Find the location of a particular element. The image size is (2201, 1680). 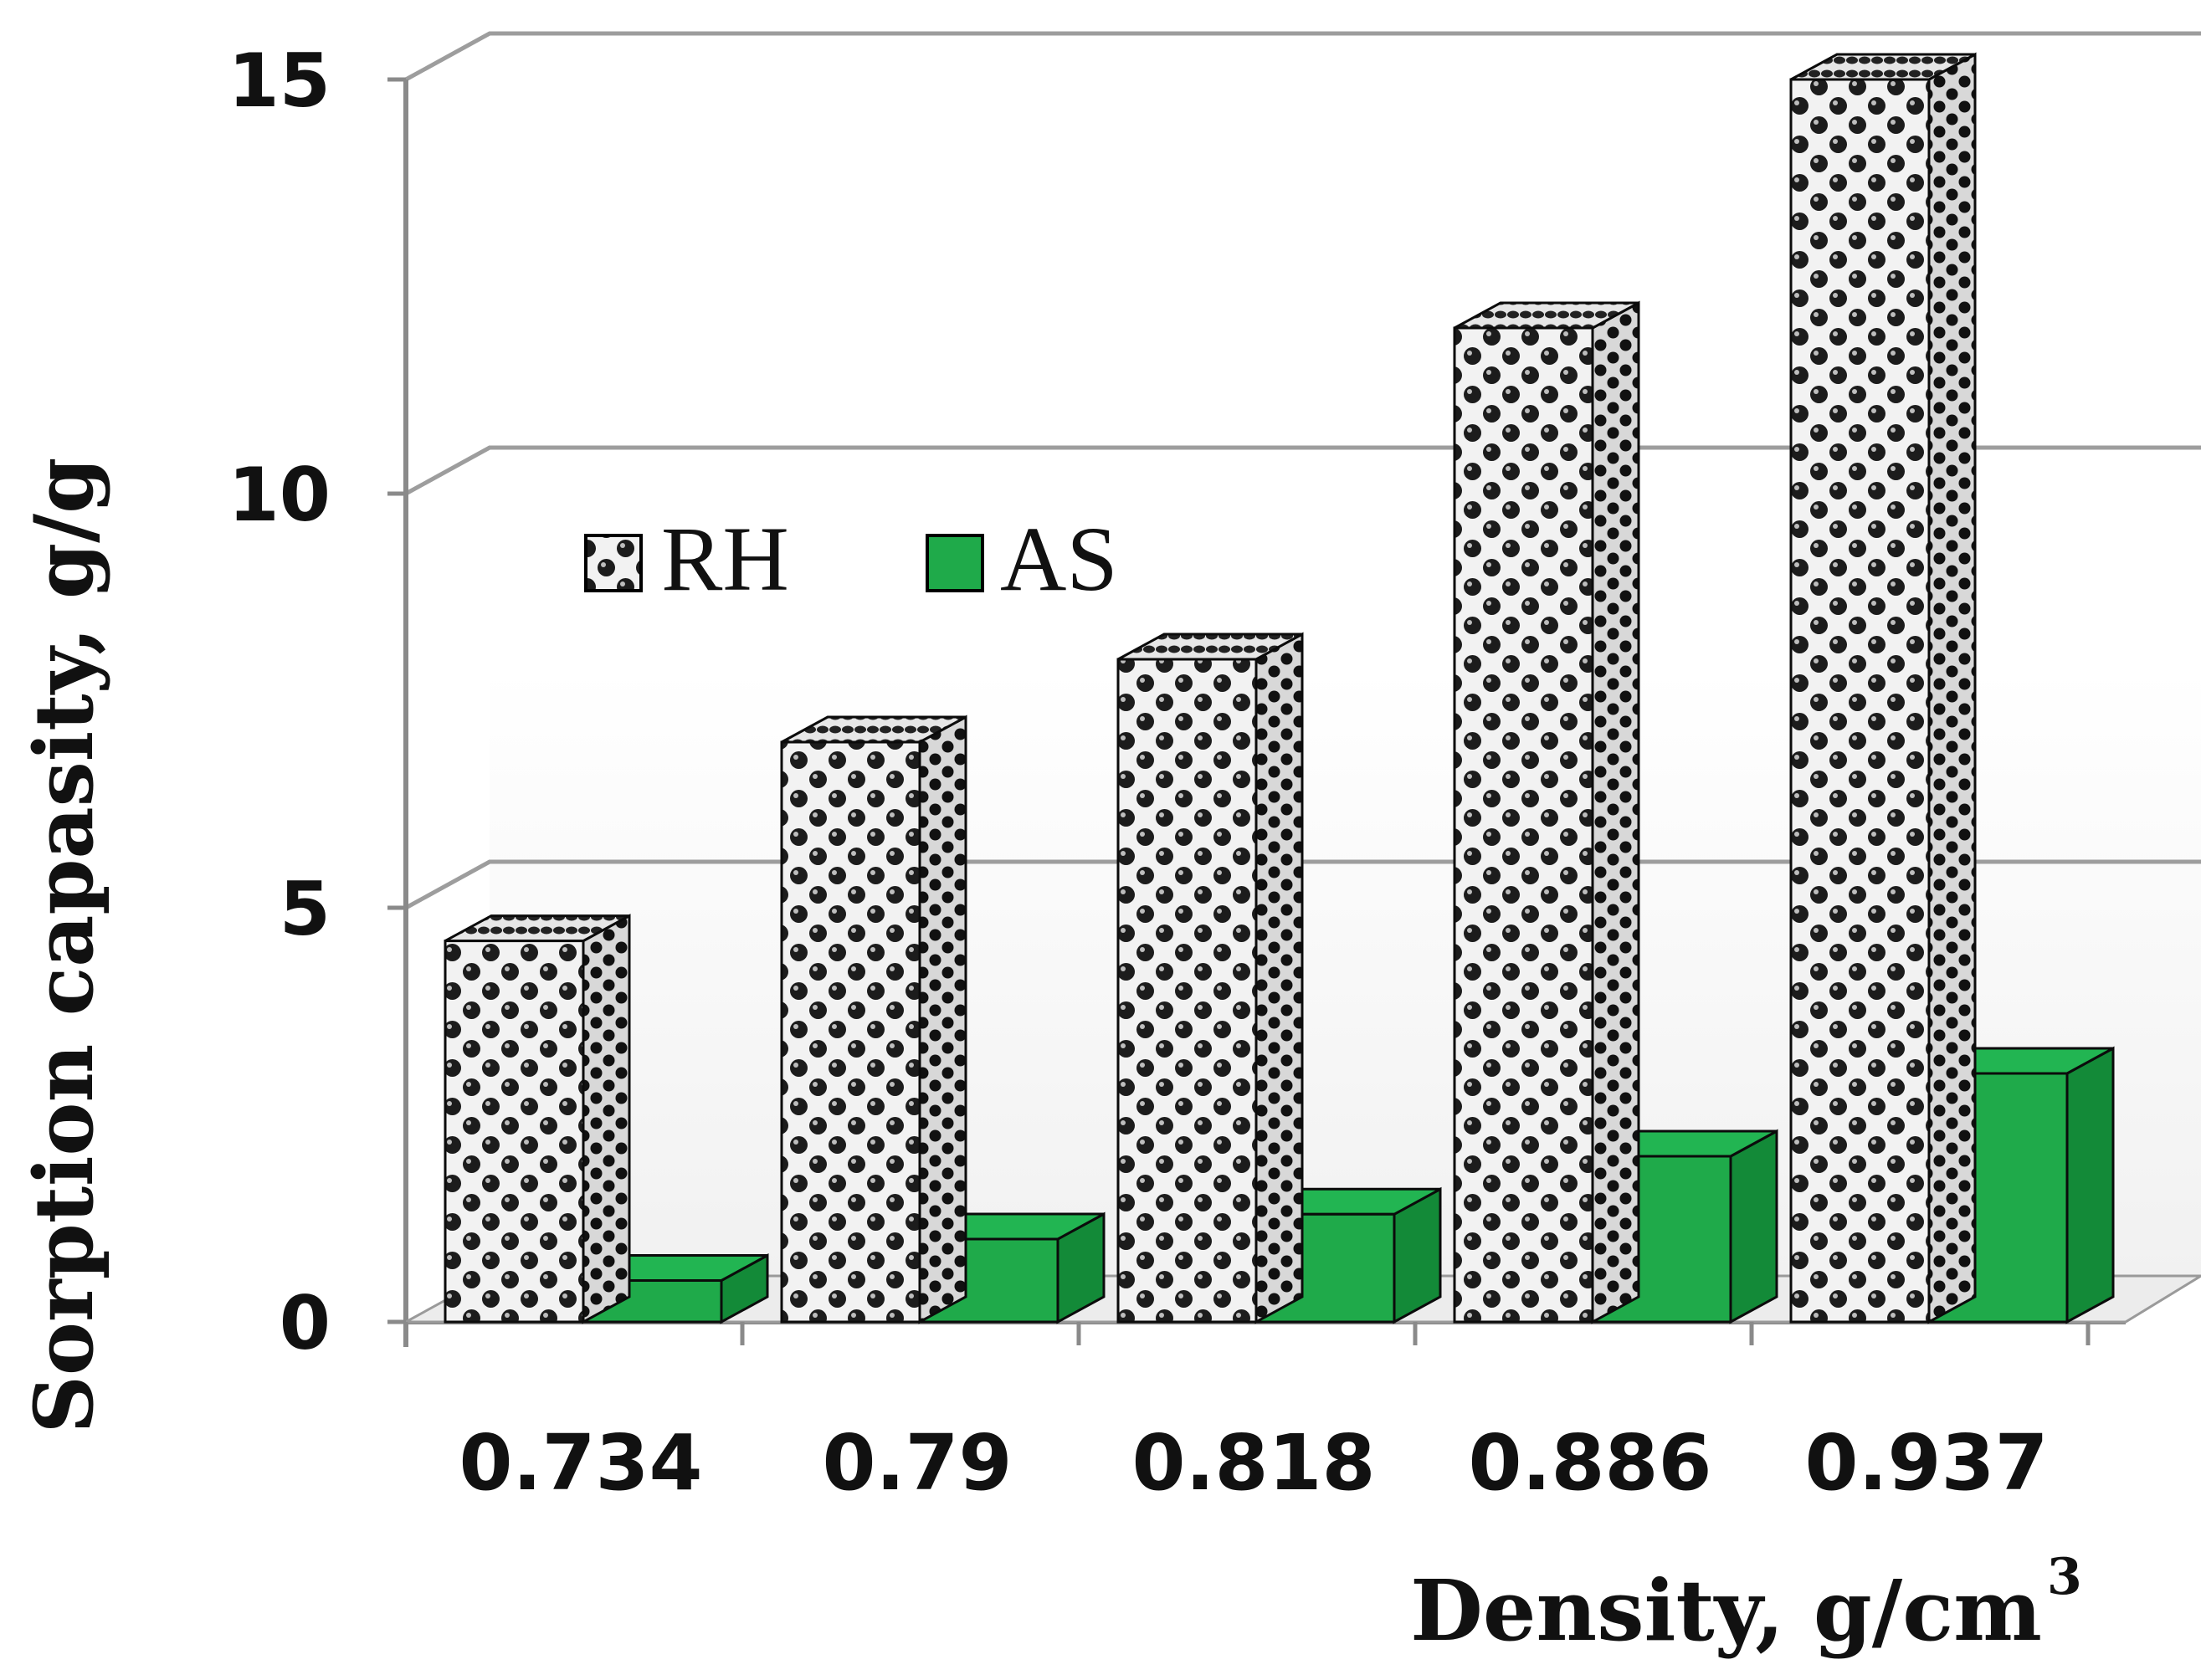

bar-rh-1-front is located at coordinates (850, 1032).